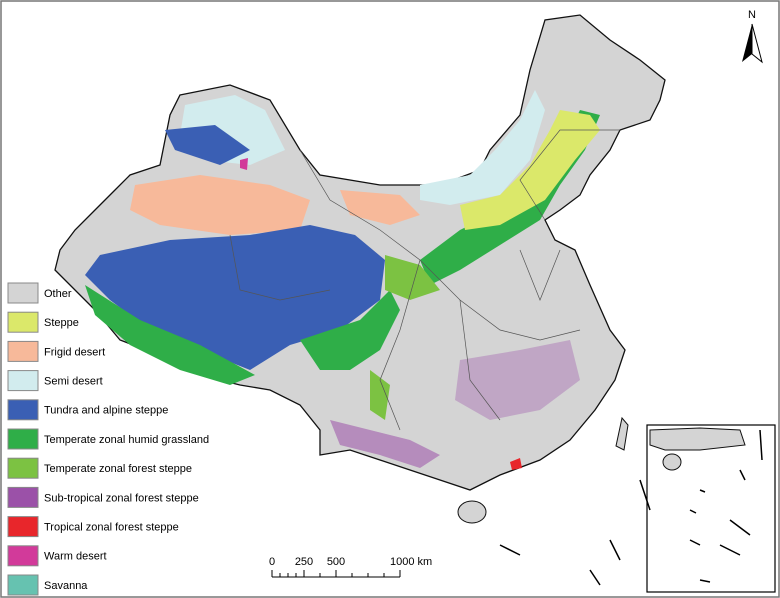 This screenshot has width=780, height=598. I want to click on legend-label: Warm desert, so click(75, 557).